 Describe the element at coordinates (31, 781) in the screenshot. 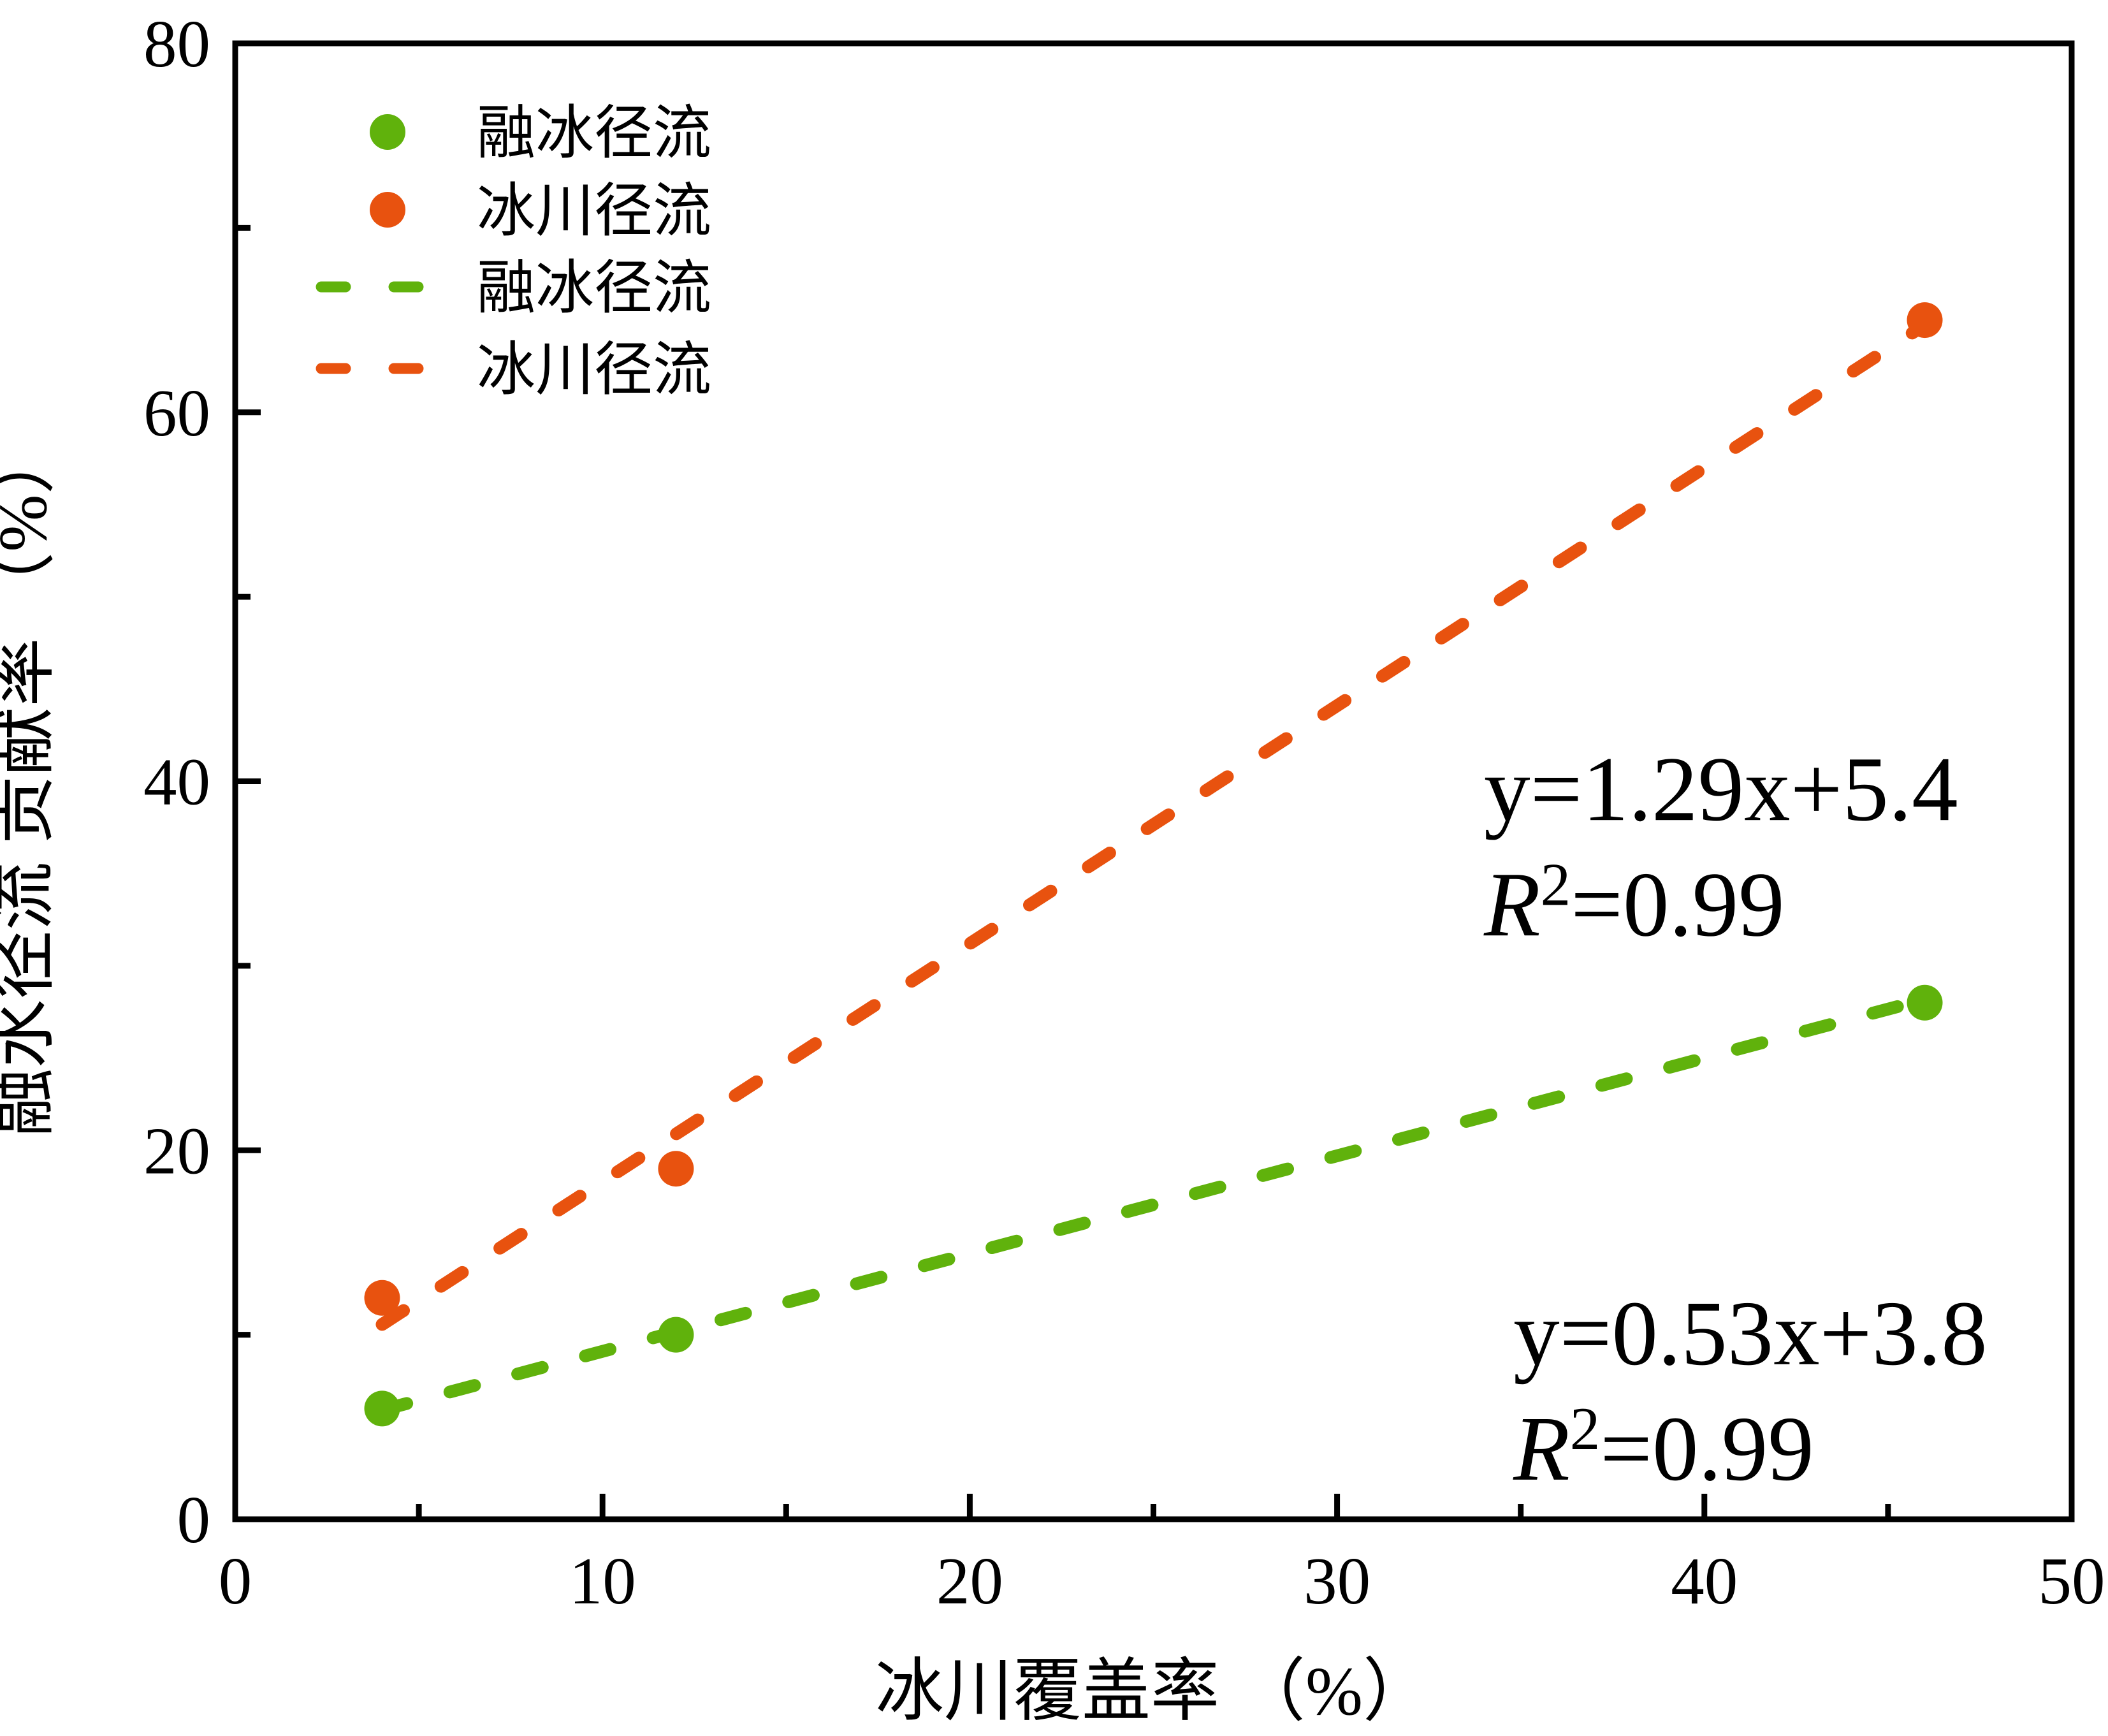

I see `y-axis-title: 融水径流 贡献率 （%）` at that location.